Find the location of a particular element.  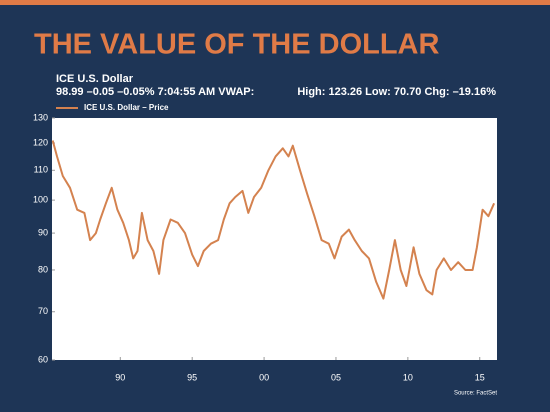

x-tick-label: 95 is located at coordinates (192, 377).